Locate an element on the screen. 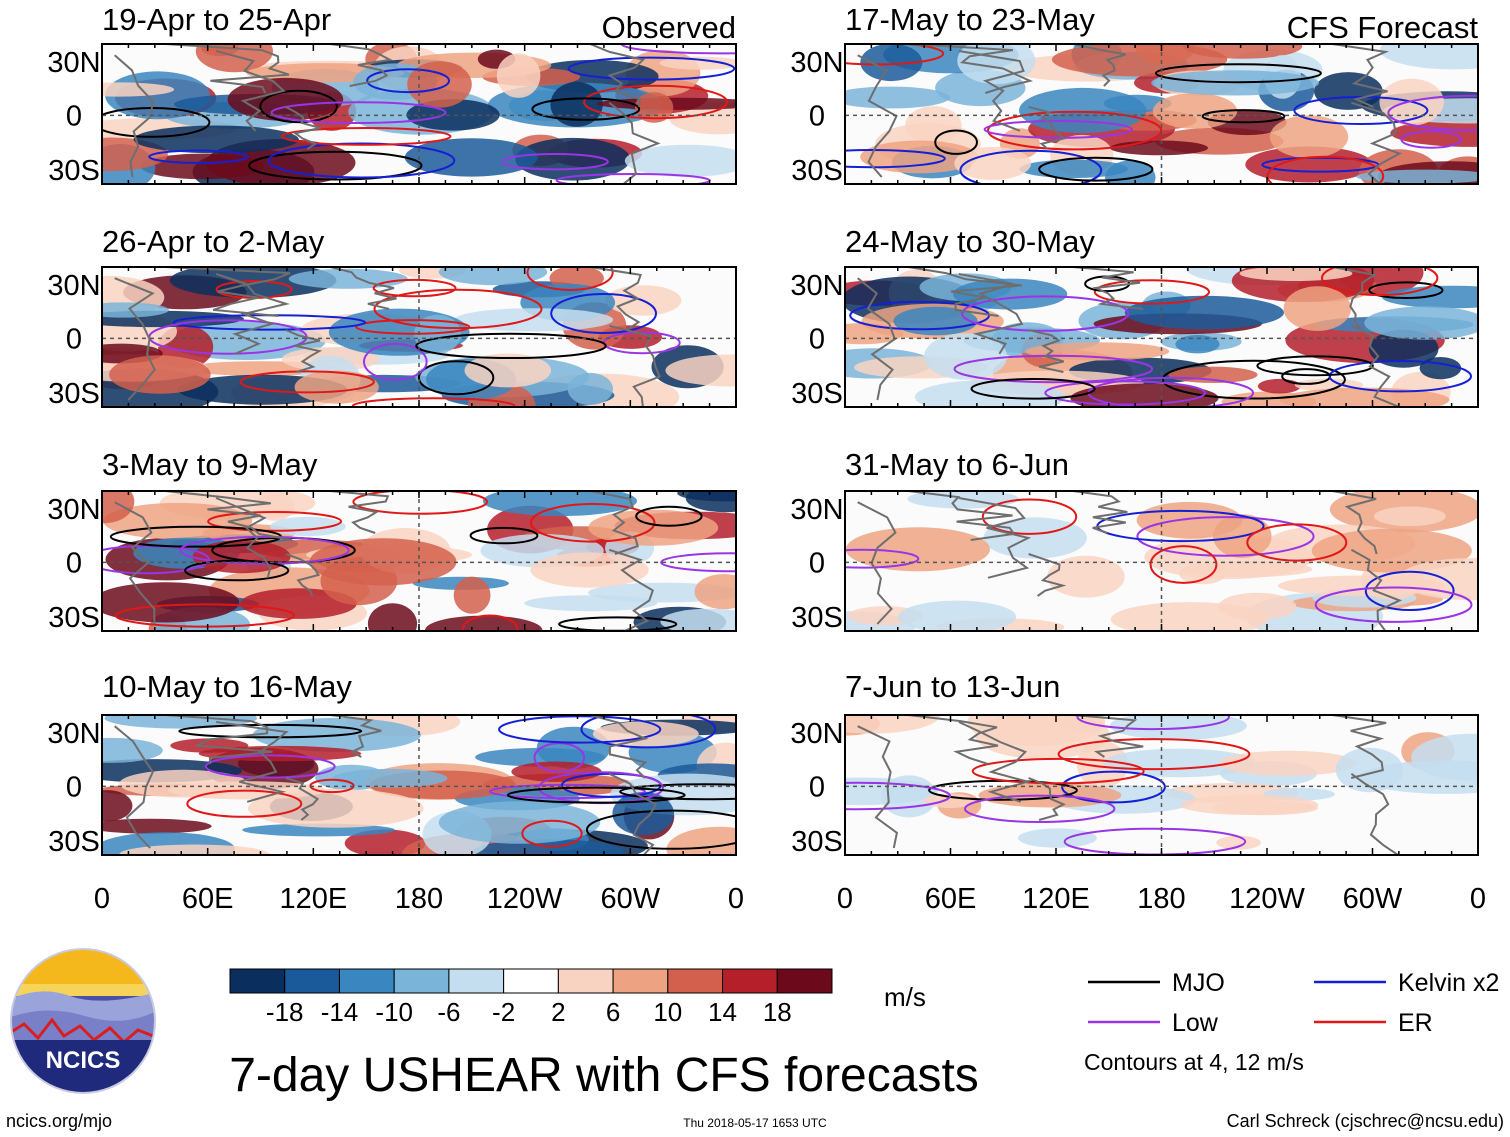  panel-0-0: 30N 0 30S 19-Apr to 25-Apr Observed is located at coordinates (392, 94).